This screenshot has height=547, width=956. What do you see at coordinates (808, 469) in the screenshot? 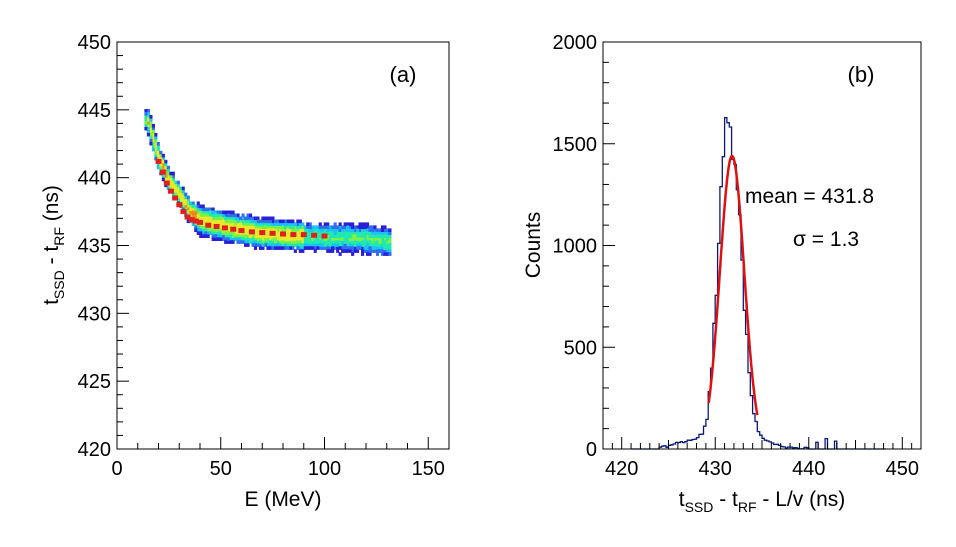
I see `x-tick-label-b: 440` at bounding box center [808, 469].